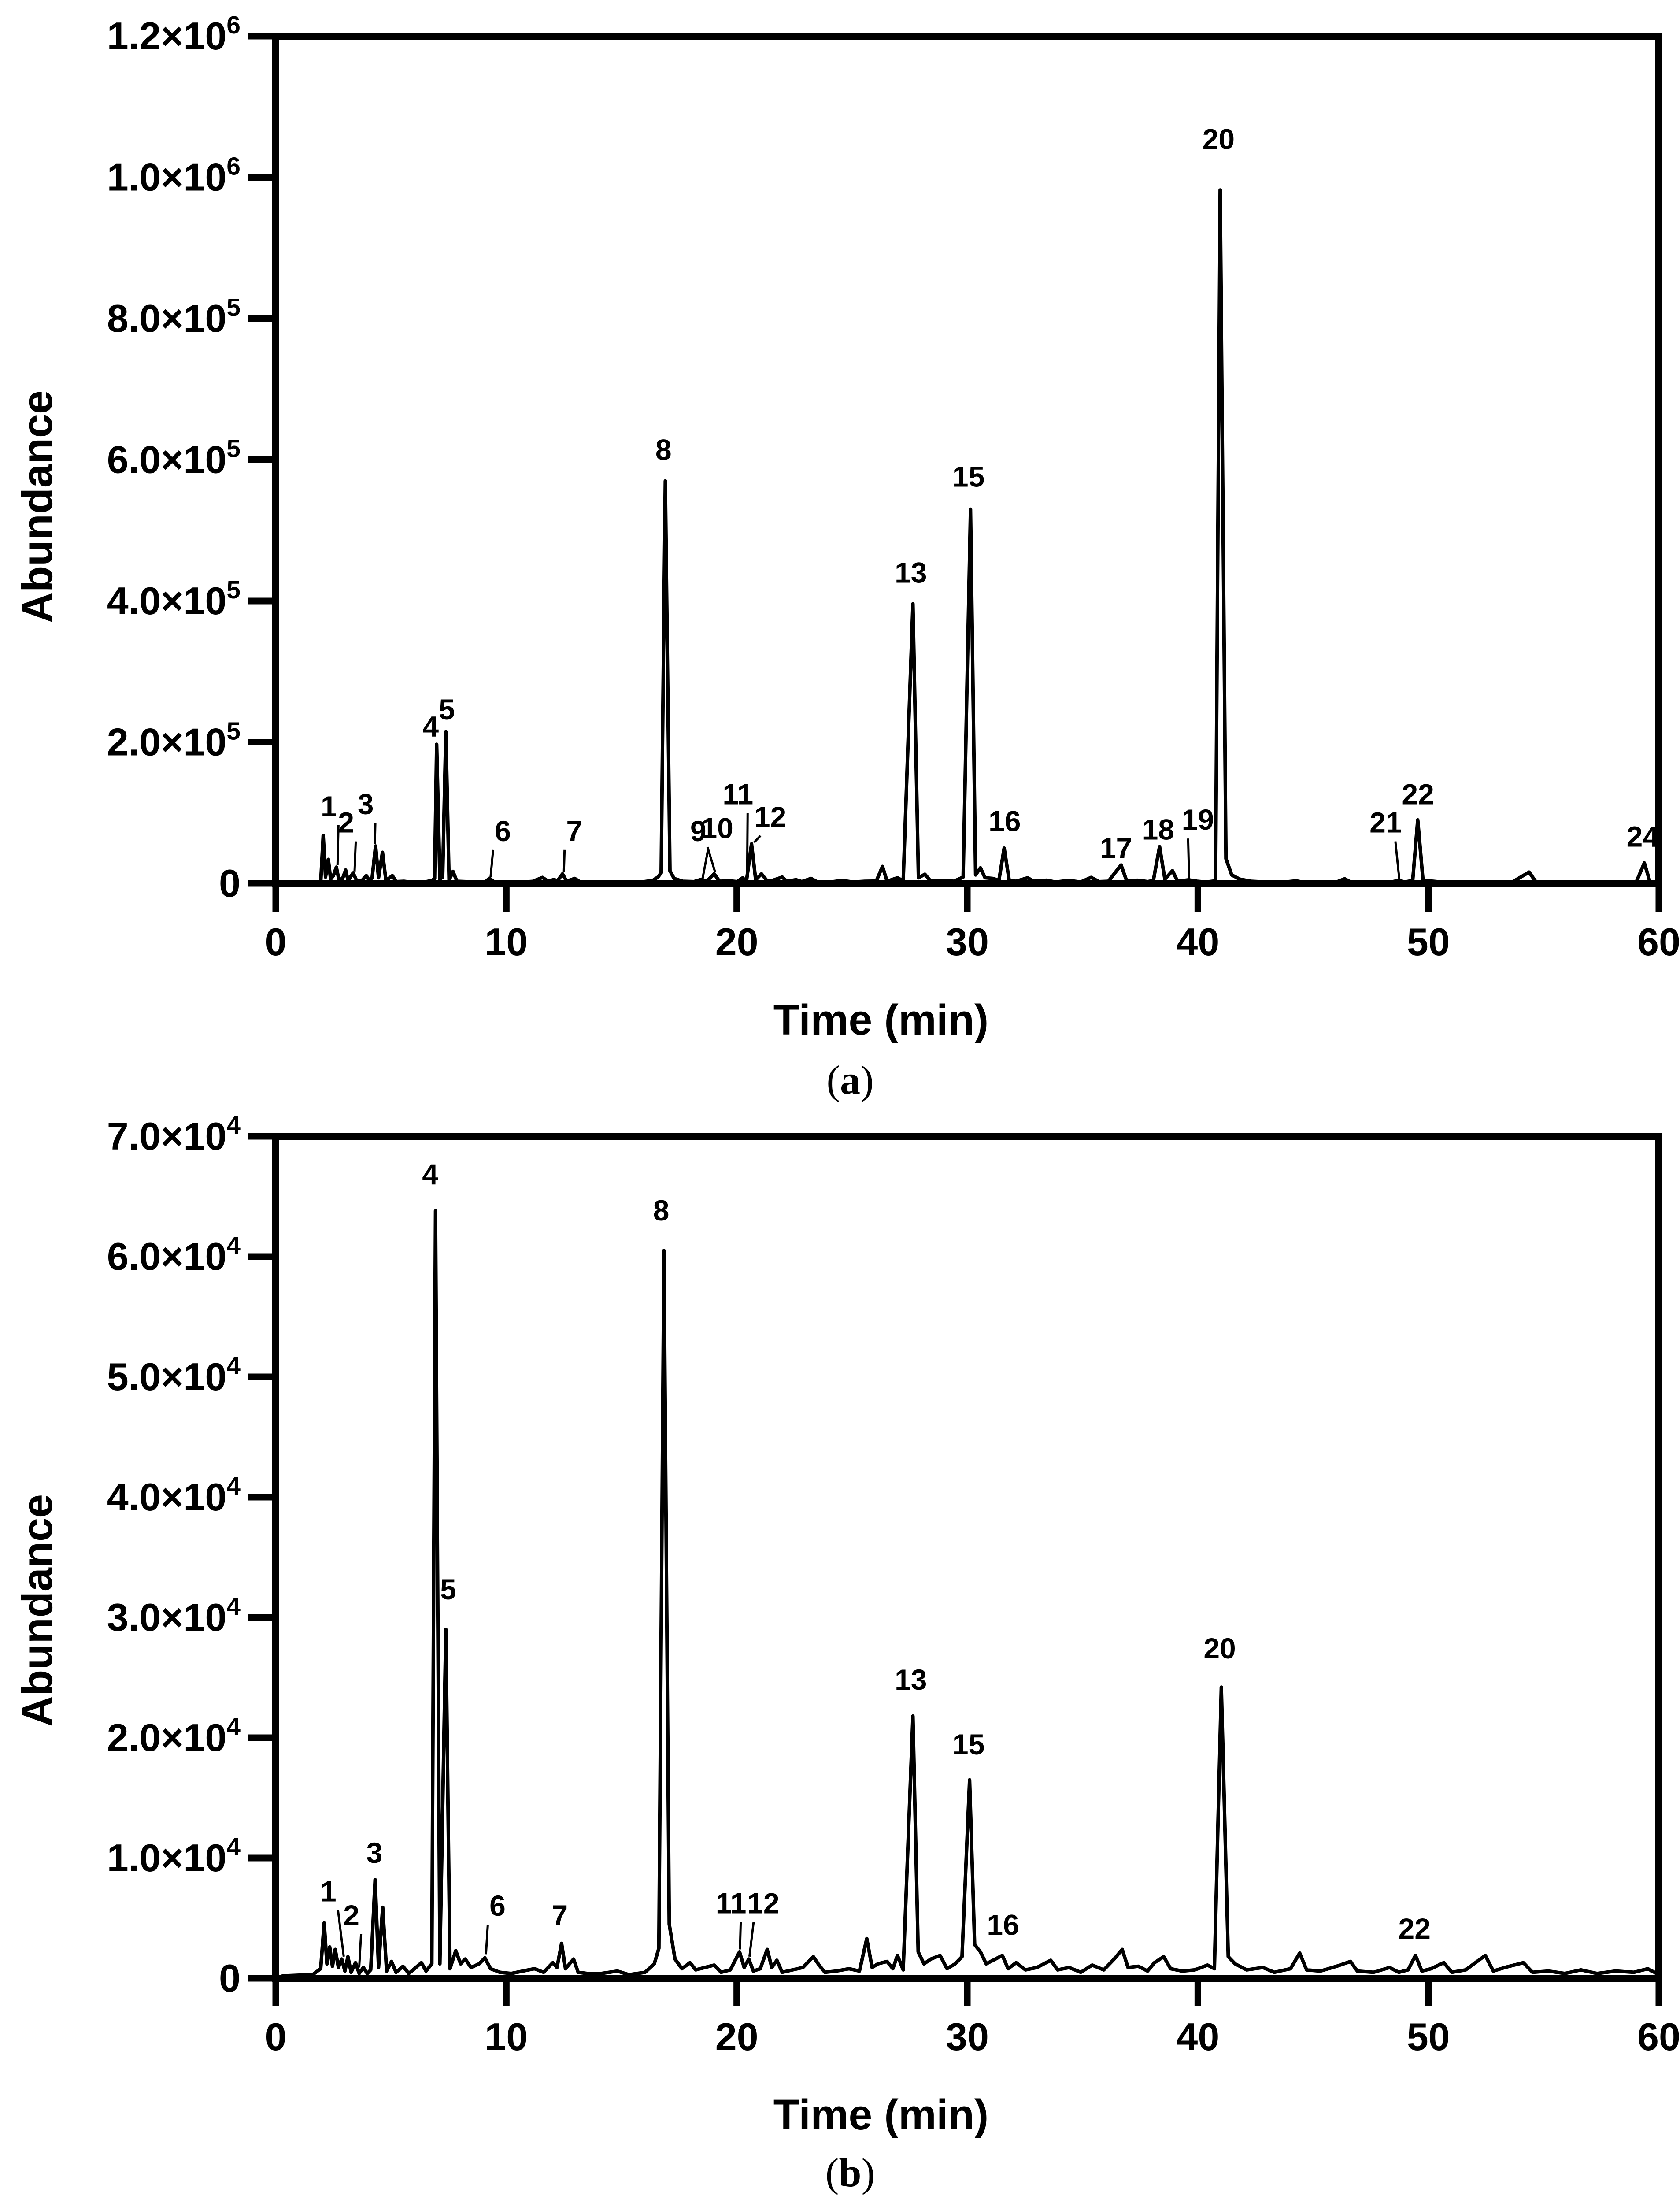 This screenshot has width=1680, height=2203. Describe the element at coordinates (1643, 837) in the screenshot. I see `peak-label-24: 24` at that location.